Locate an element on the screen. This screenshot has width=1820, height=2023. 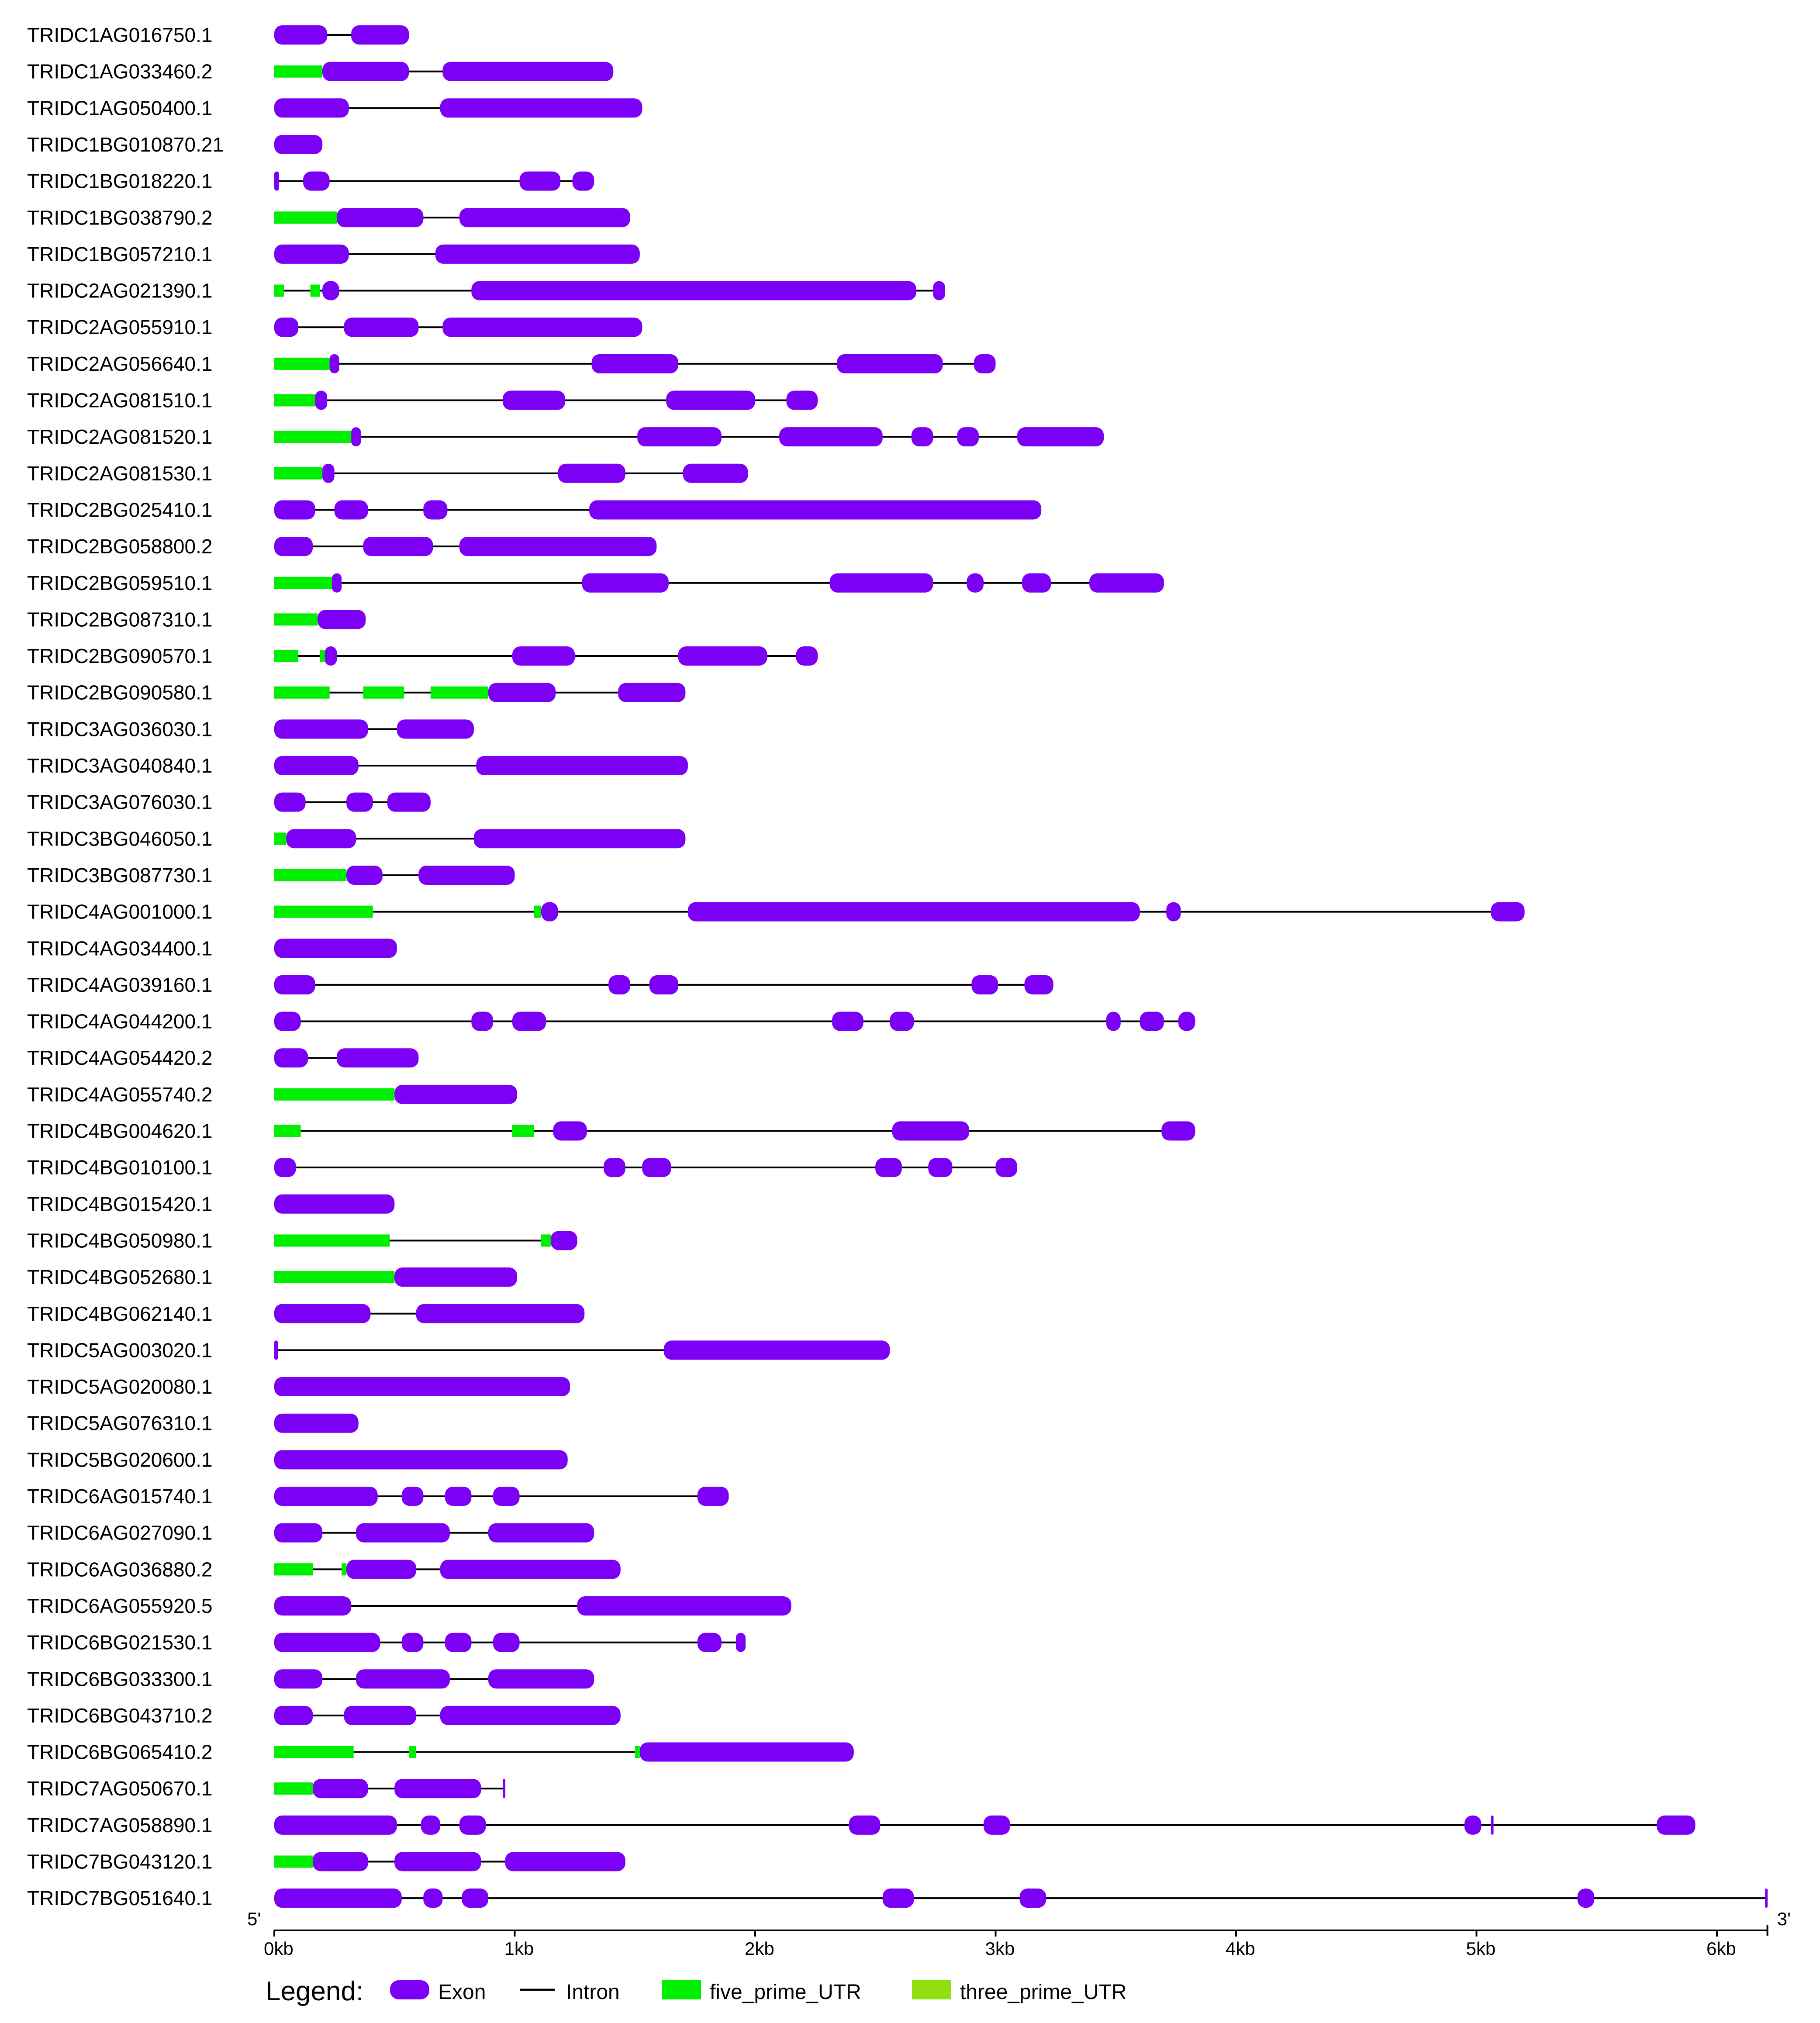
gene-row: TRIDC4AG034400.1 is located at coordinates (212, 948).